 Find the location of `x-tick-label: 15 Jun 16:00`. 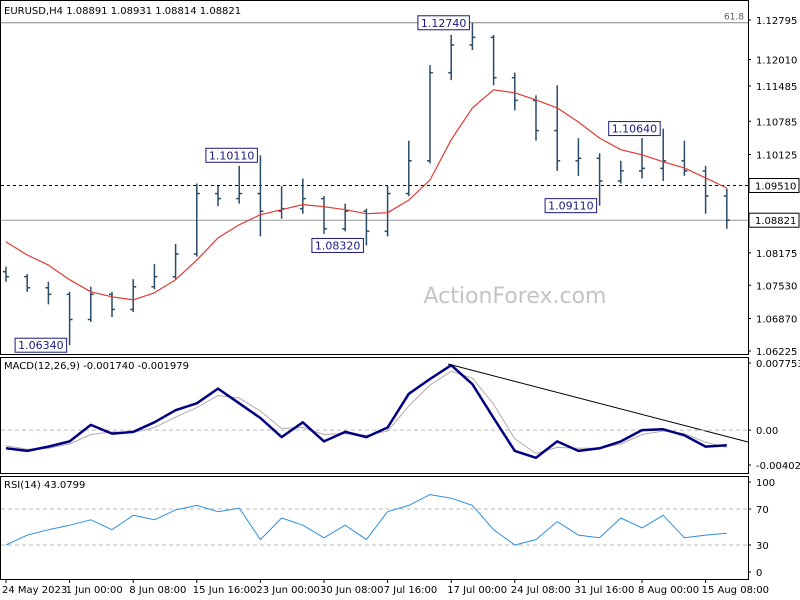

x-tick-label: 15 Jun 16:00 is located at coordinates (225, 590).